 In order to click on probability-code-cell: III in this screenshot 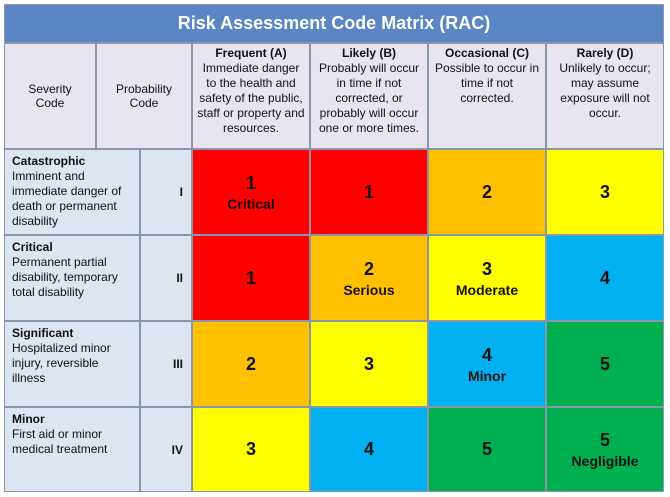, I will do `click(166, 364)`.